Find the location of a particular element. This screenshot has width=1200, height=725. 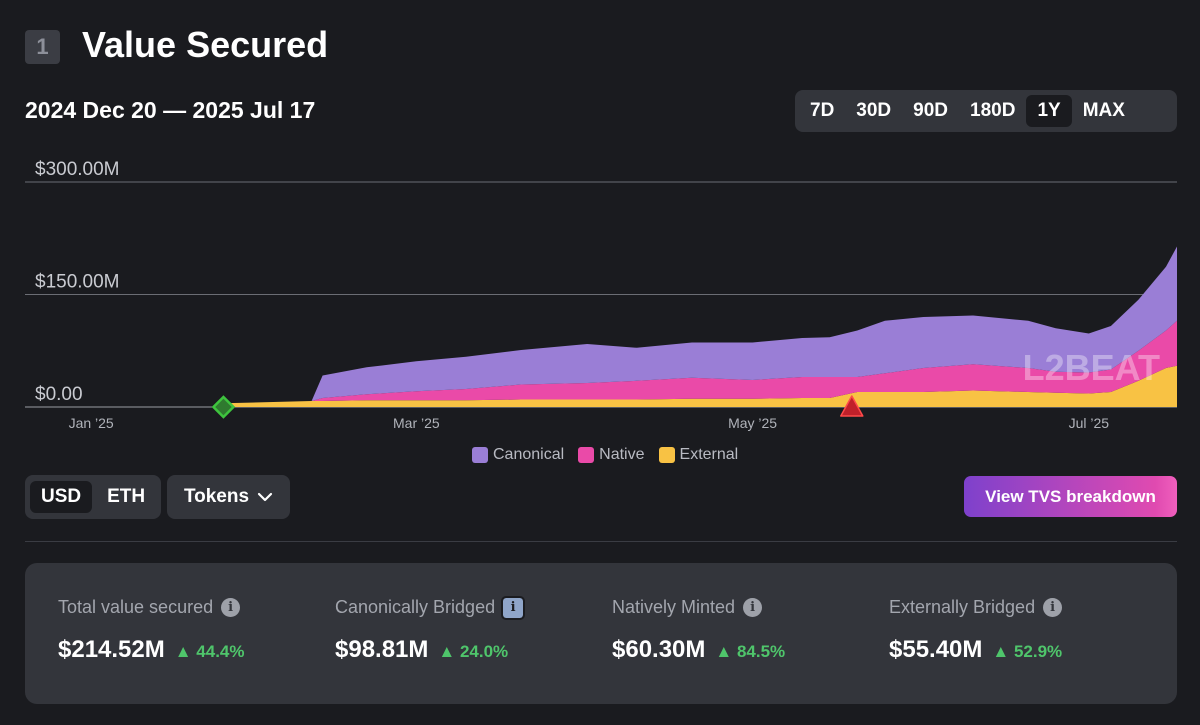

milestone-marker-green is located at coordinates (223, 407).